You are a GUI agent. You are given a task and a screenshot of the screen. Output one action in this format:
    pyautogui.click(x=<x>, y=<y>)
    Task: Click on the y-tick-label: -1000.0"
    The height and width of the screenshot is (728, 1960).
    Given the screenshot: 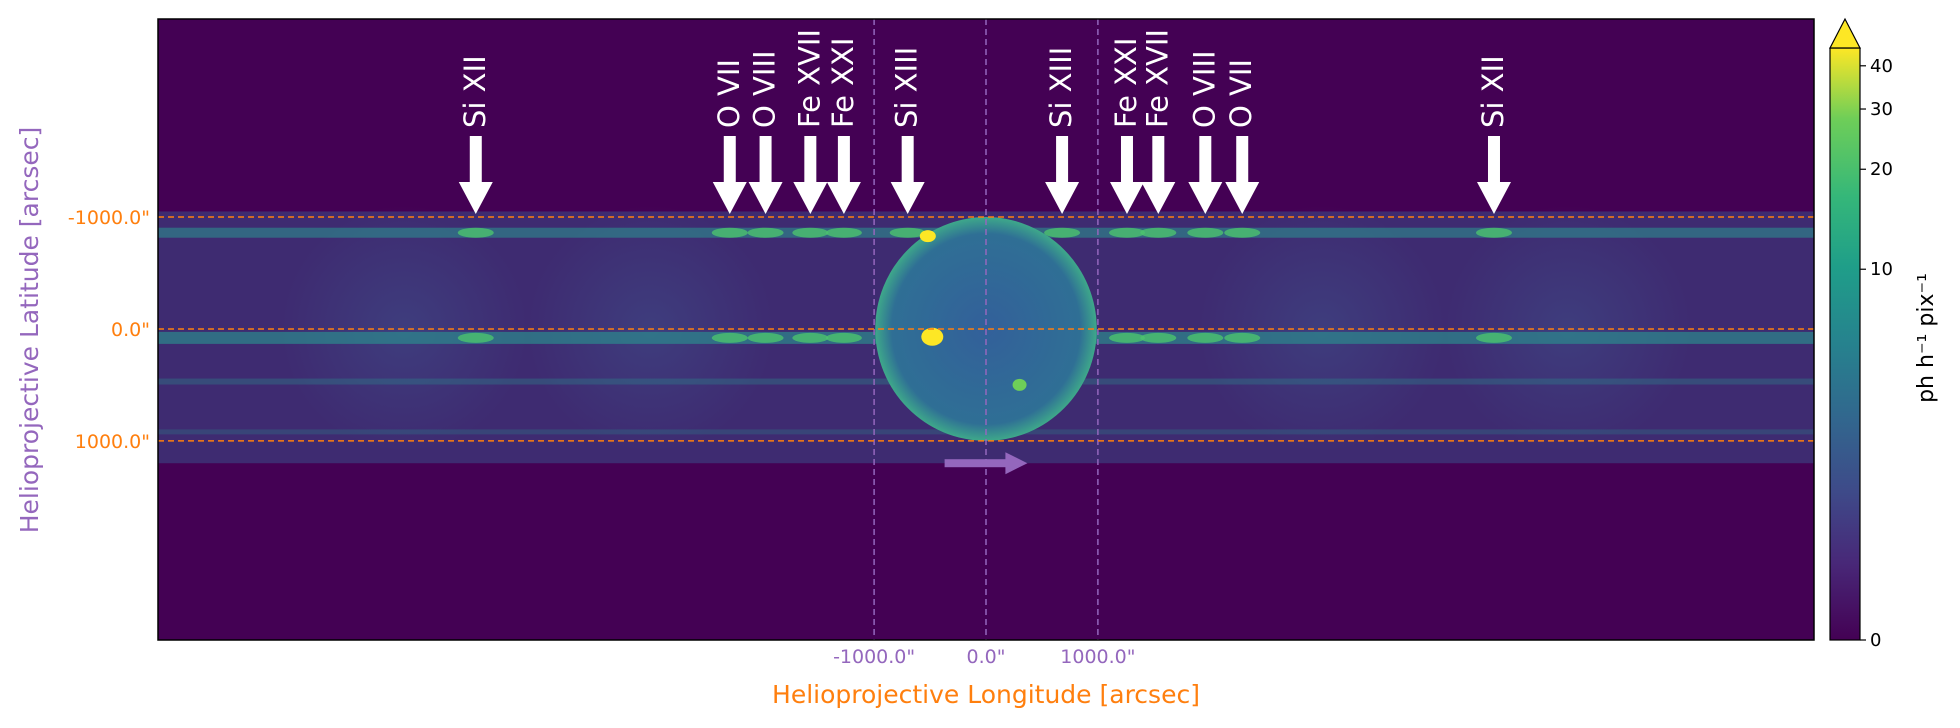 What is the action you would take?
    pyautogui.click(x=109, y=218)
    